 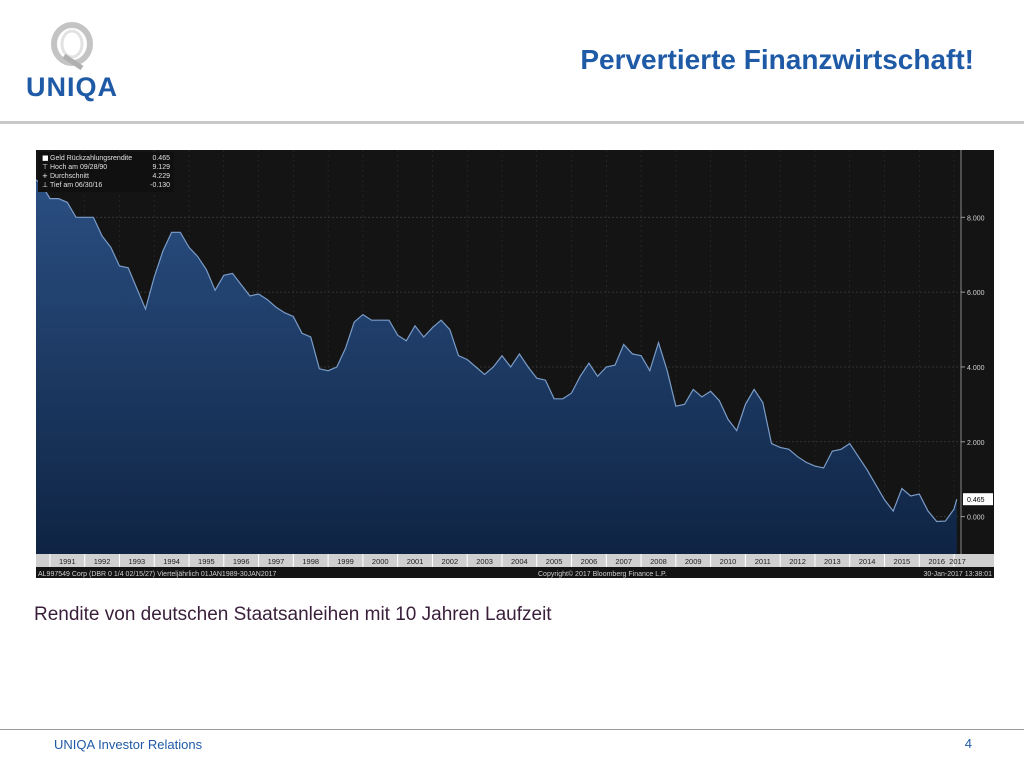 What do you see at coordinates (276, 561) in the screenshot?
I see `x-tick-label: 1997` at bounding box center [276, 561].